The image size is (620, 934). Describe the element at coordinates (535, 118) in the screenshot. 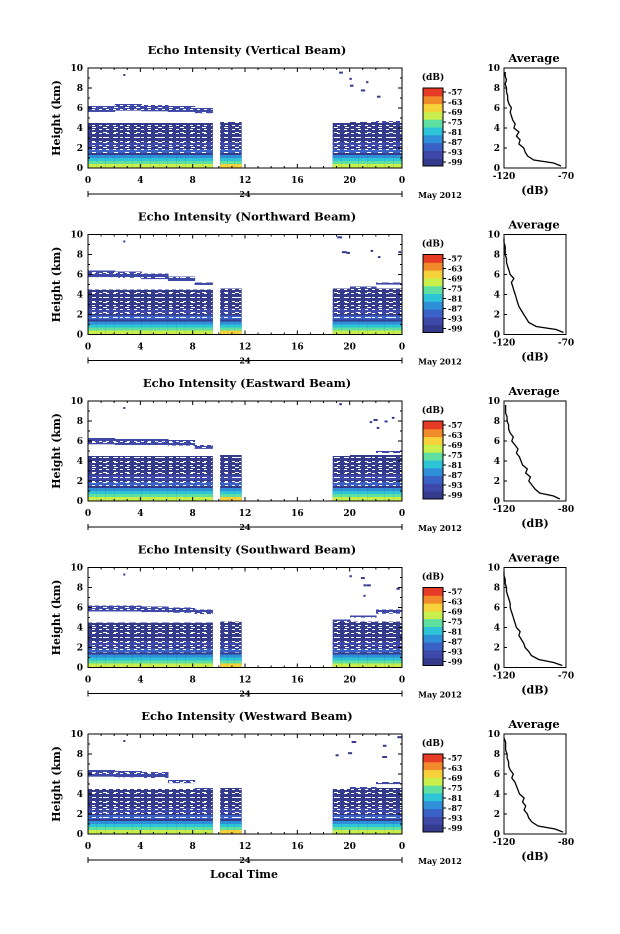

I see `average-frame` at that location.